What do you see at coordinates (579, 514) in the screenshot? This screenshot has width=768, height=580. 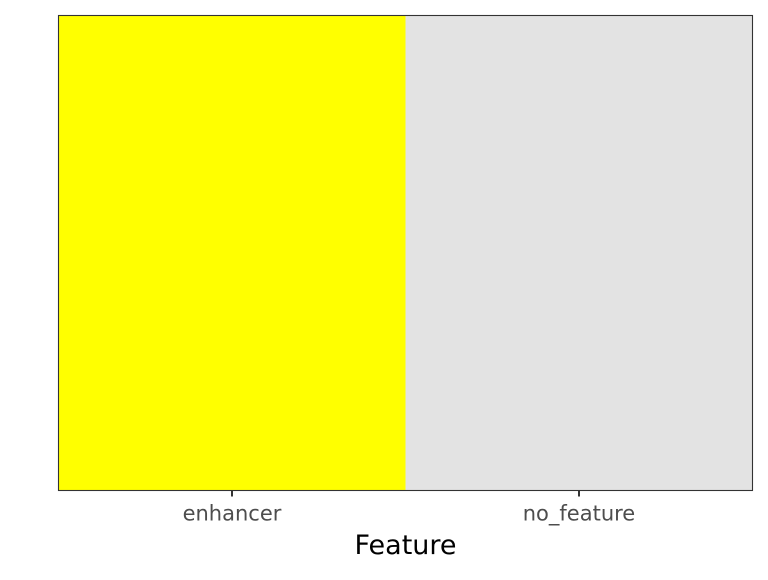 I see `x-tick-label-no-feature: no_feature` at bounding box center [579, 514].